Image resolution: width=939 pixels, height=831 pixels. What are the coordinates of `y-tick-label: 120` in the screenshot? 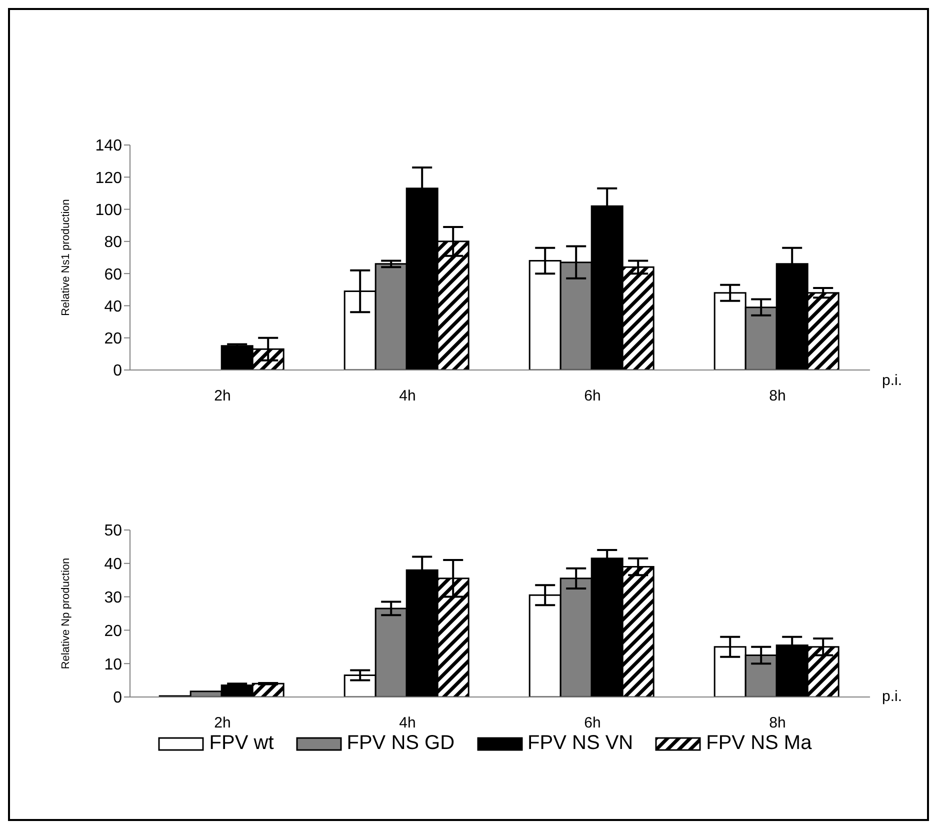 It's located at (108, 178).